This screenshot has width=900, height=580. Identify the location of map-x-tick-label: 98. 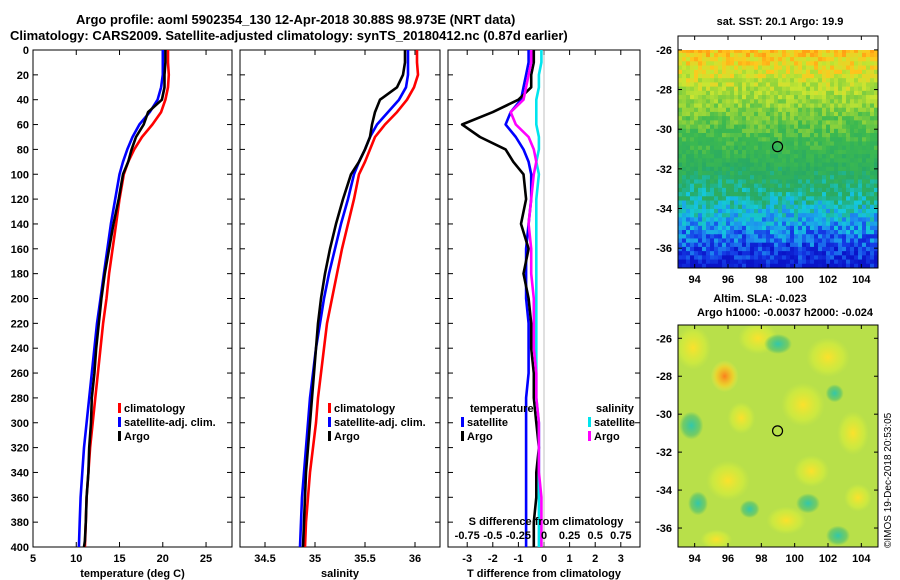
(761, 559).